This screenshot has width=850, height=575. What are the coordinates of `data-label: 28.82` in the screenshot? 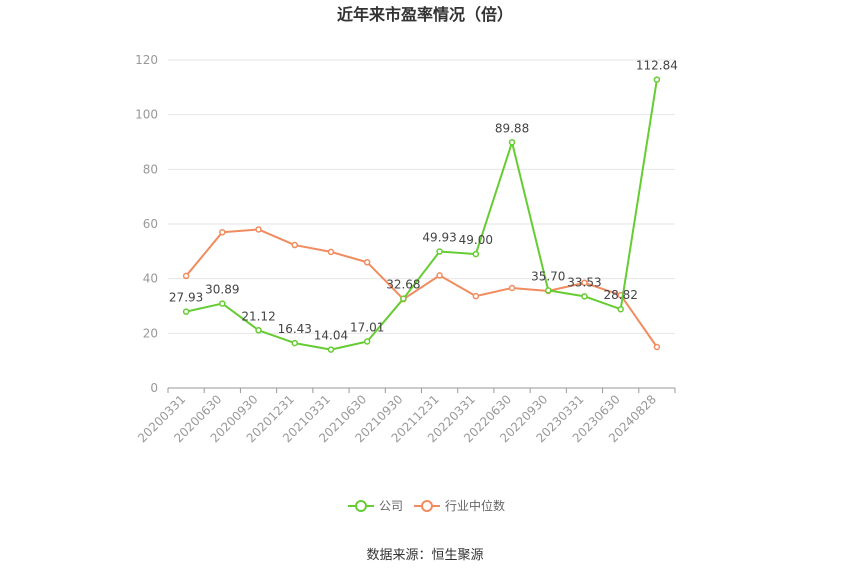 It's located at (620, 295).